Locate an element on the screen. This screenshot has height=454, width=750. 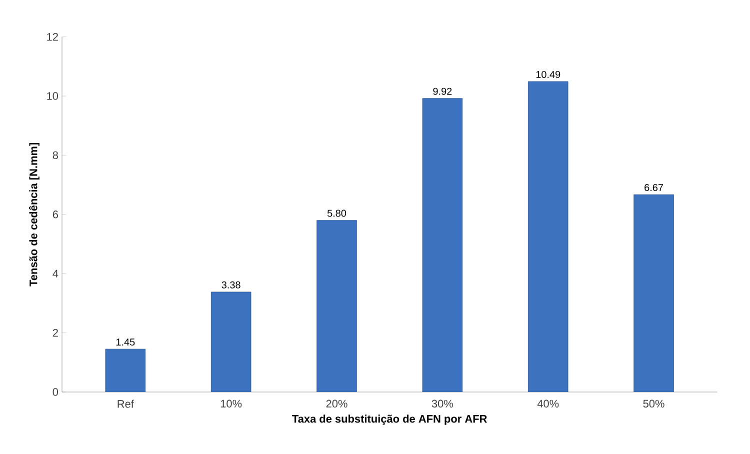
data-label: 9.92 is located at coordinates (442, 91).